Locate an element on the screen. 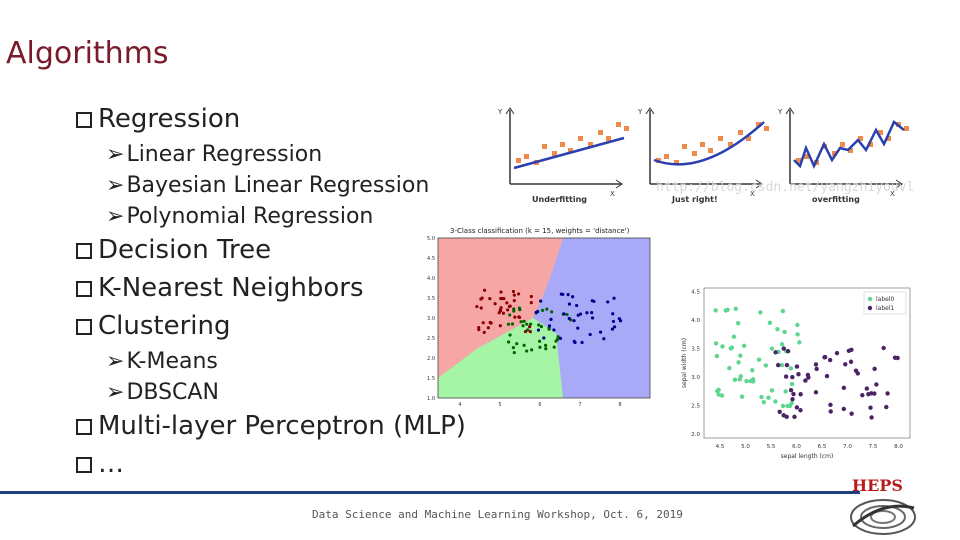 This screenshot has height=540, width=960. y-axis-label: Y is located at coordinates (500, 112).